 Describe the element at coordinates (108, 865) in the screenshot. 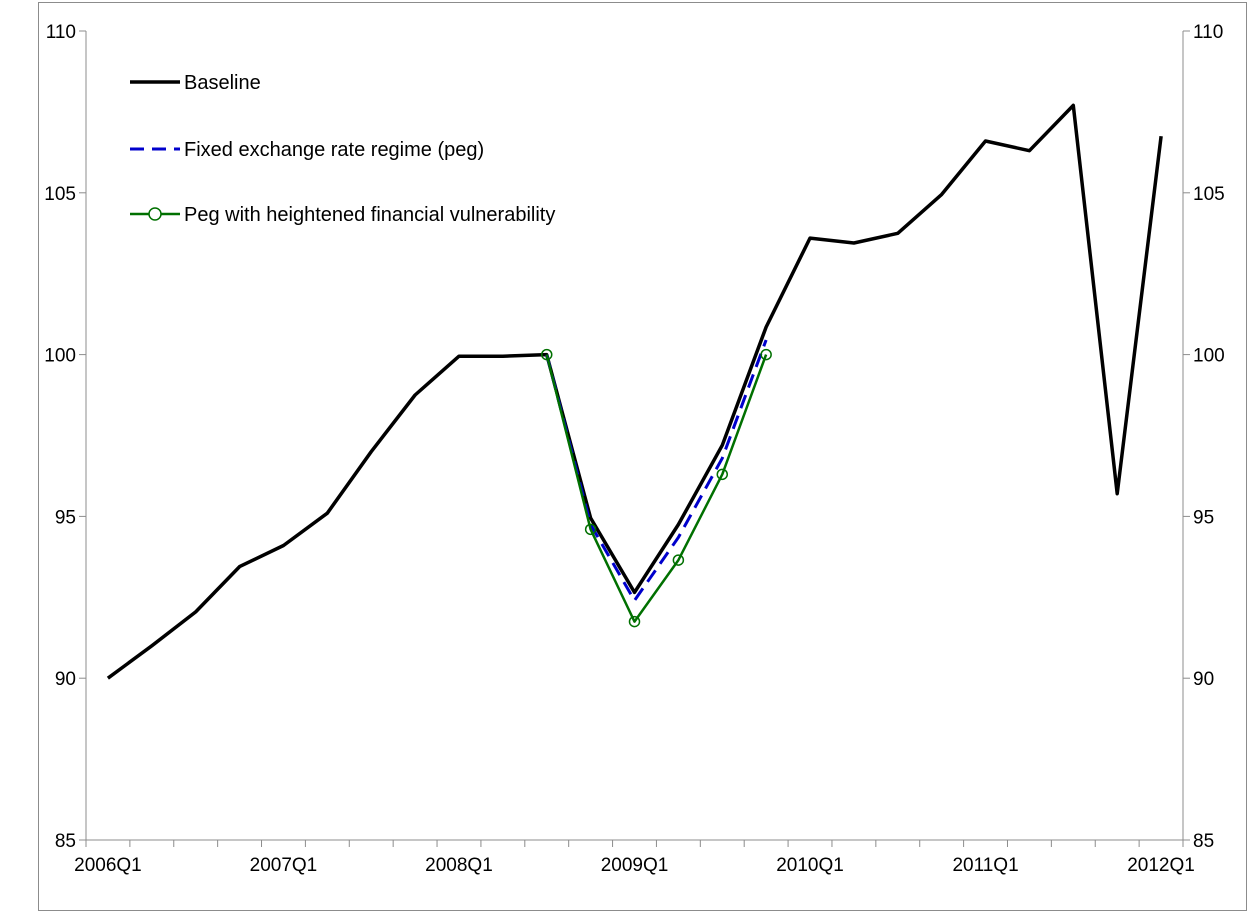

I see `x-tick-label: 2006Q1` at that location.